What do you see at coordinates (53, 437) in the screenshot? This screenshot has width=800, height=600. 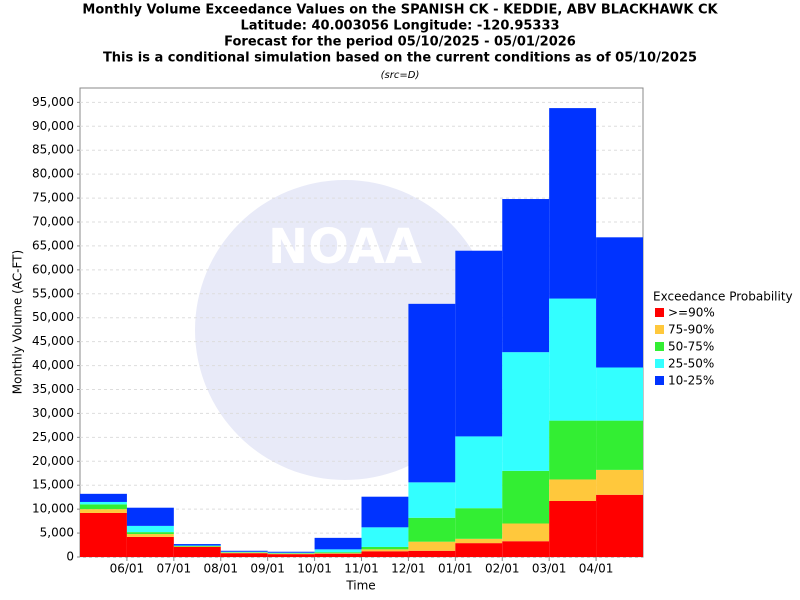 I see `y-tick-label: 25,000` at bounding box center [53, 437].